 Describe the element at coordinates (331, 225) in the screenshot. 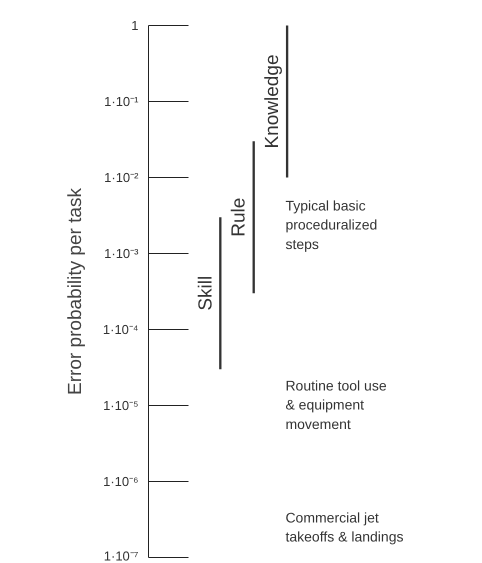

I see `annotation: Typical basic proceduralized steps` at that location.